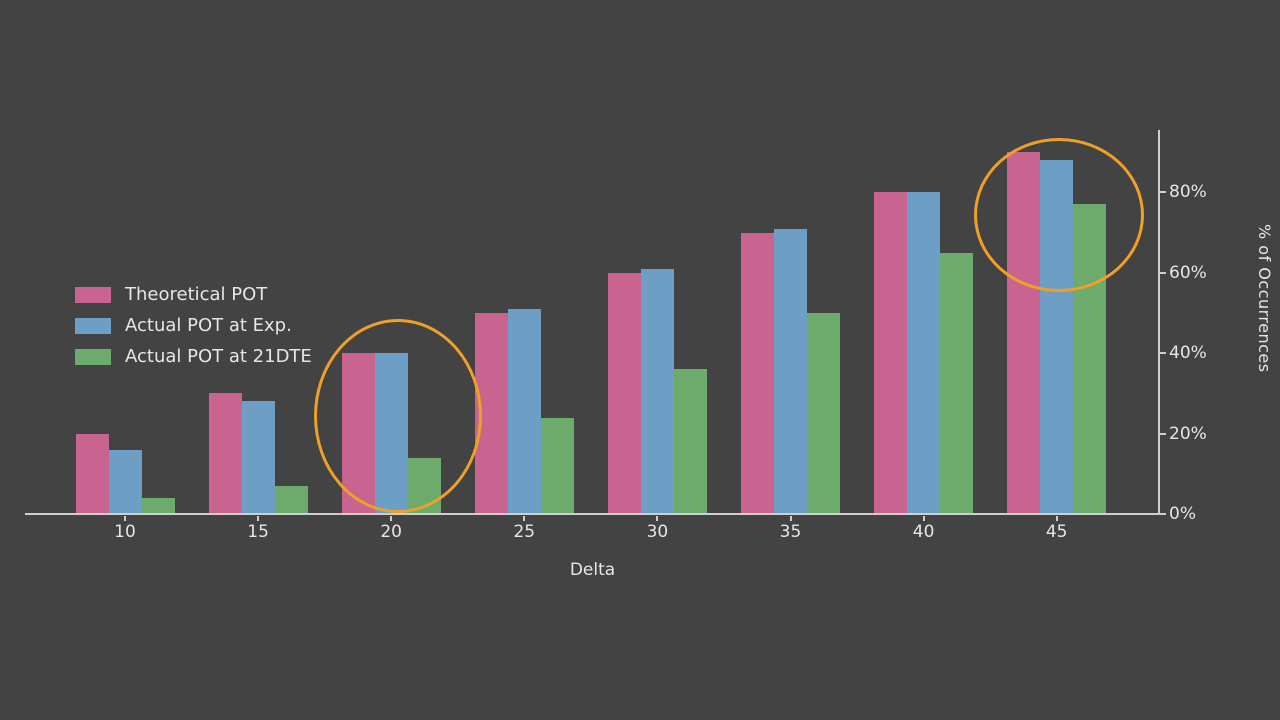 This screenshot has width=1280, height=720. I want to click on legend-label-theoretical-pot: Theoretical POT, so click(196, 294).